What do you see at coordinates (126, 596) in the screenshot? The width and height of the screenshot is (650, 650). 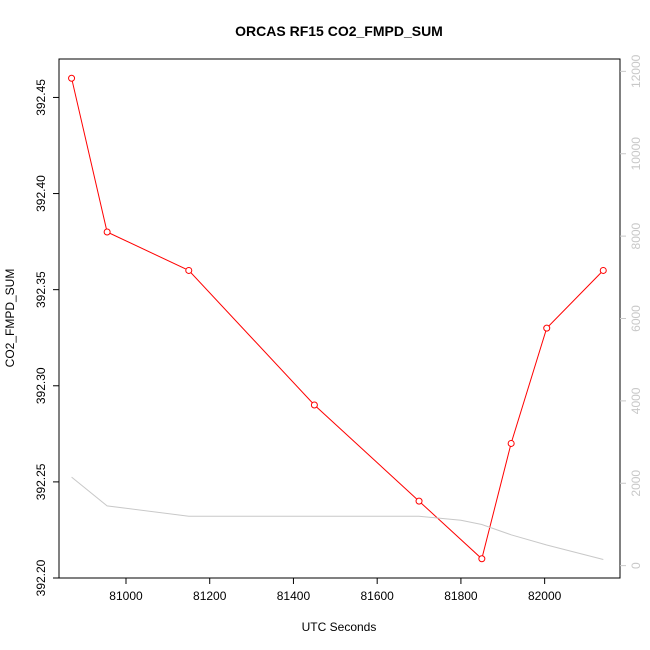 I see `x-tick-label: 81000` at bounding box center [126, 596].